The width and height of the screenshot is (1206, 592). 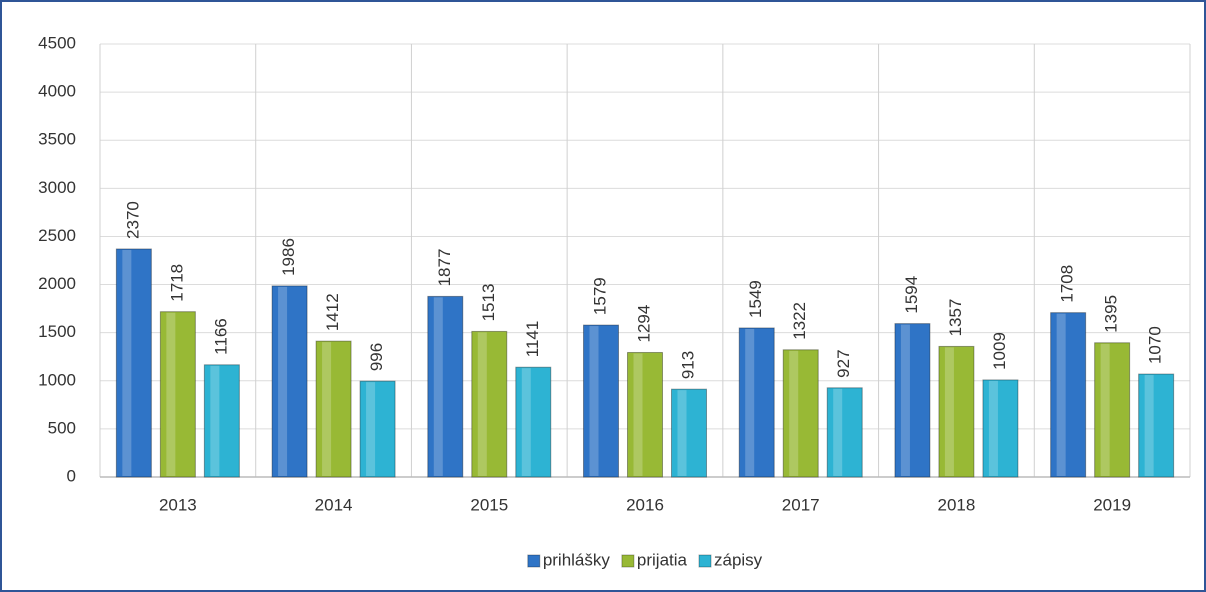 What do you see at coordinates (444, 268) in the screenshot?
I see `data-label: 1877` at bounding box center [444, 268].